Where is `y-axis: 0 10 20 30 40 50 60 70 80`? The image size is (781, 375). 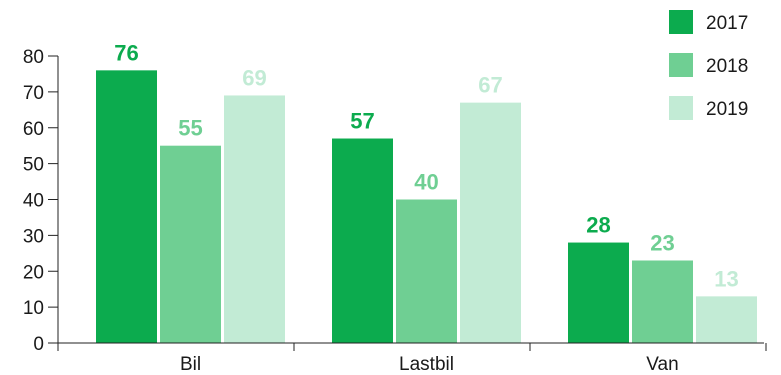 y-axis: 0 10 20 30 40 50 60 70 80 is located at coordinates (41, 201).